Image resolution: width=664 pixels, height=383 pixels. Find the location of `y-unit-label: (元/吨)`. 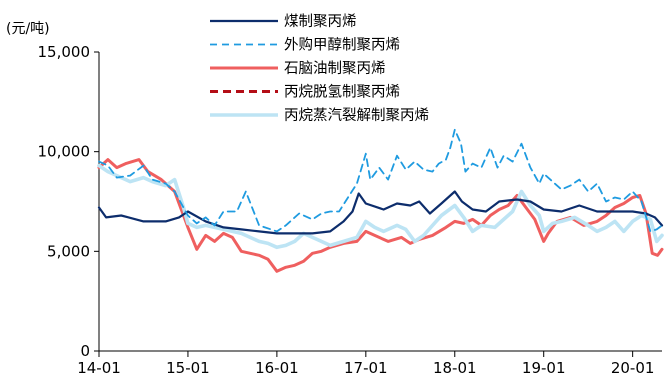

y-unit-label: (元/吨) is located at coordinates (28, 29).